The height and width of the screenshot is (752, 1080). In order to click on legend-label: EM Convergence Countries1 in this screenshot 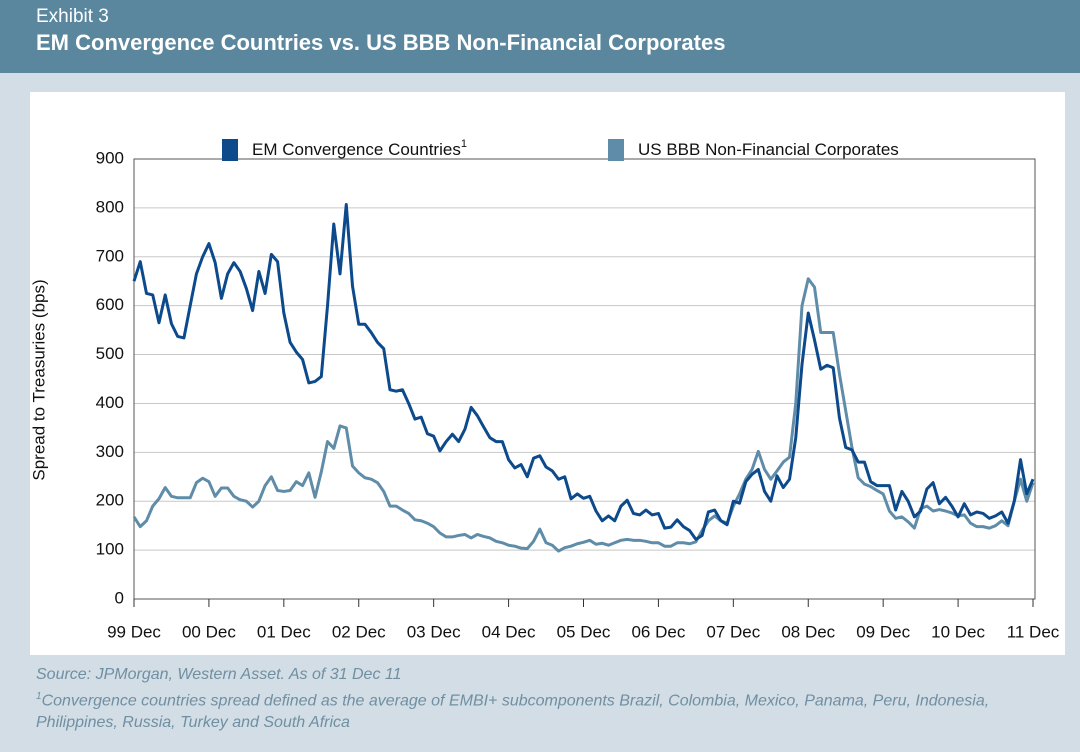, I will do `click(359, 149)`.